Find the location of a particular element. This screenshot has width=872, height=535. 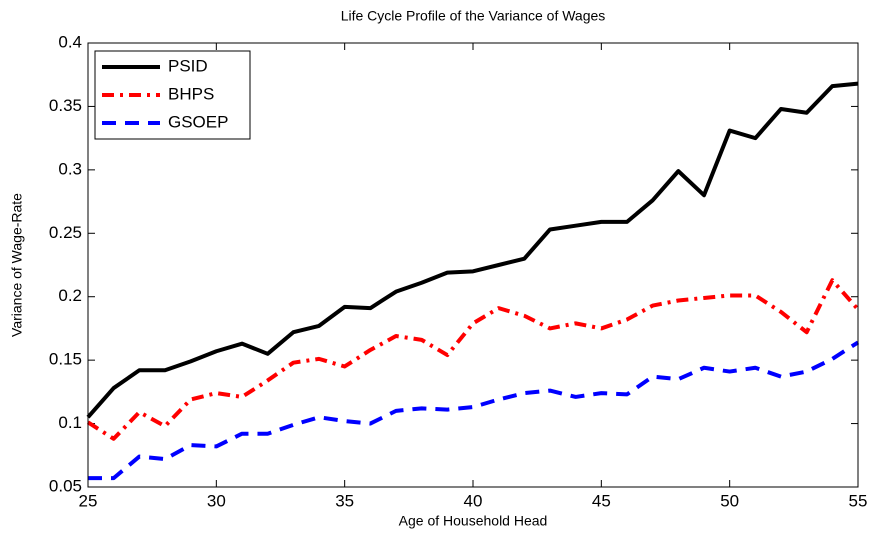

legend-label: BHPS is located at coordinates (191, 93).